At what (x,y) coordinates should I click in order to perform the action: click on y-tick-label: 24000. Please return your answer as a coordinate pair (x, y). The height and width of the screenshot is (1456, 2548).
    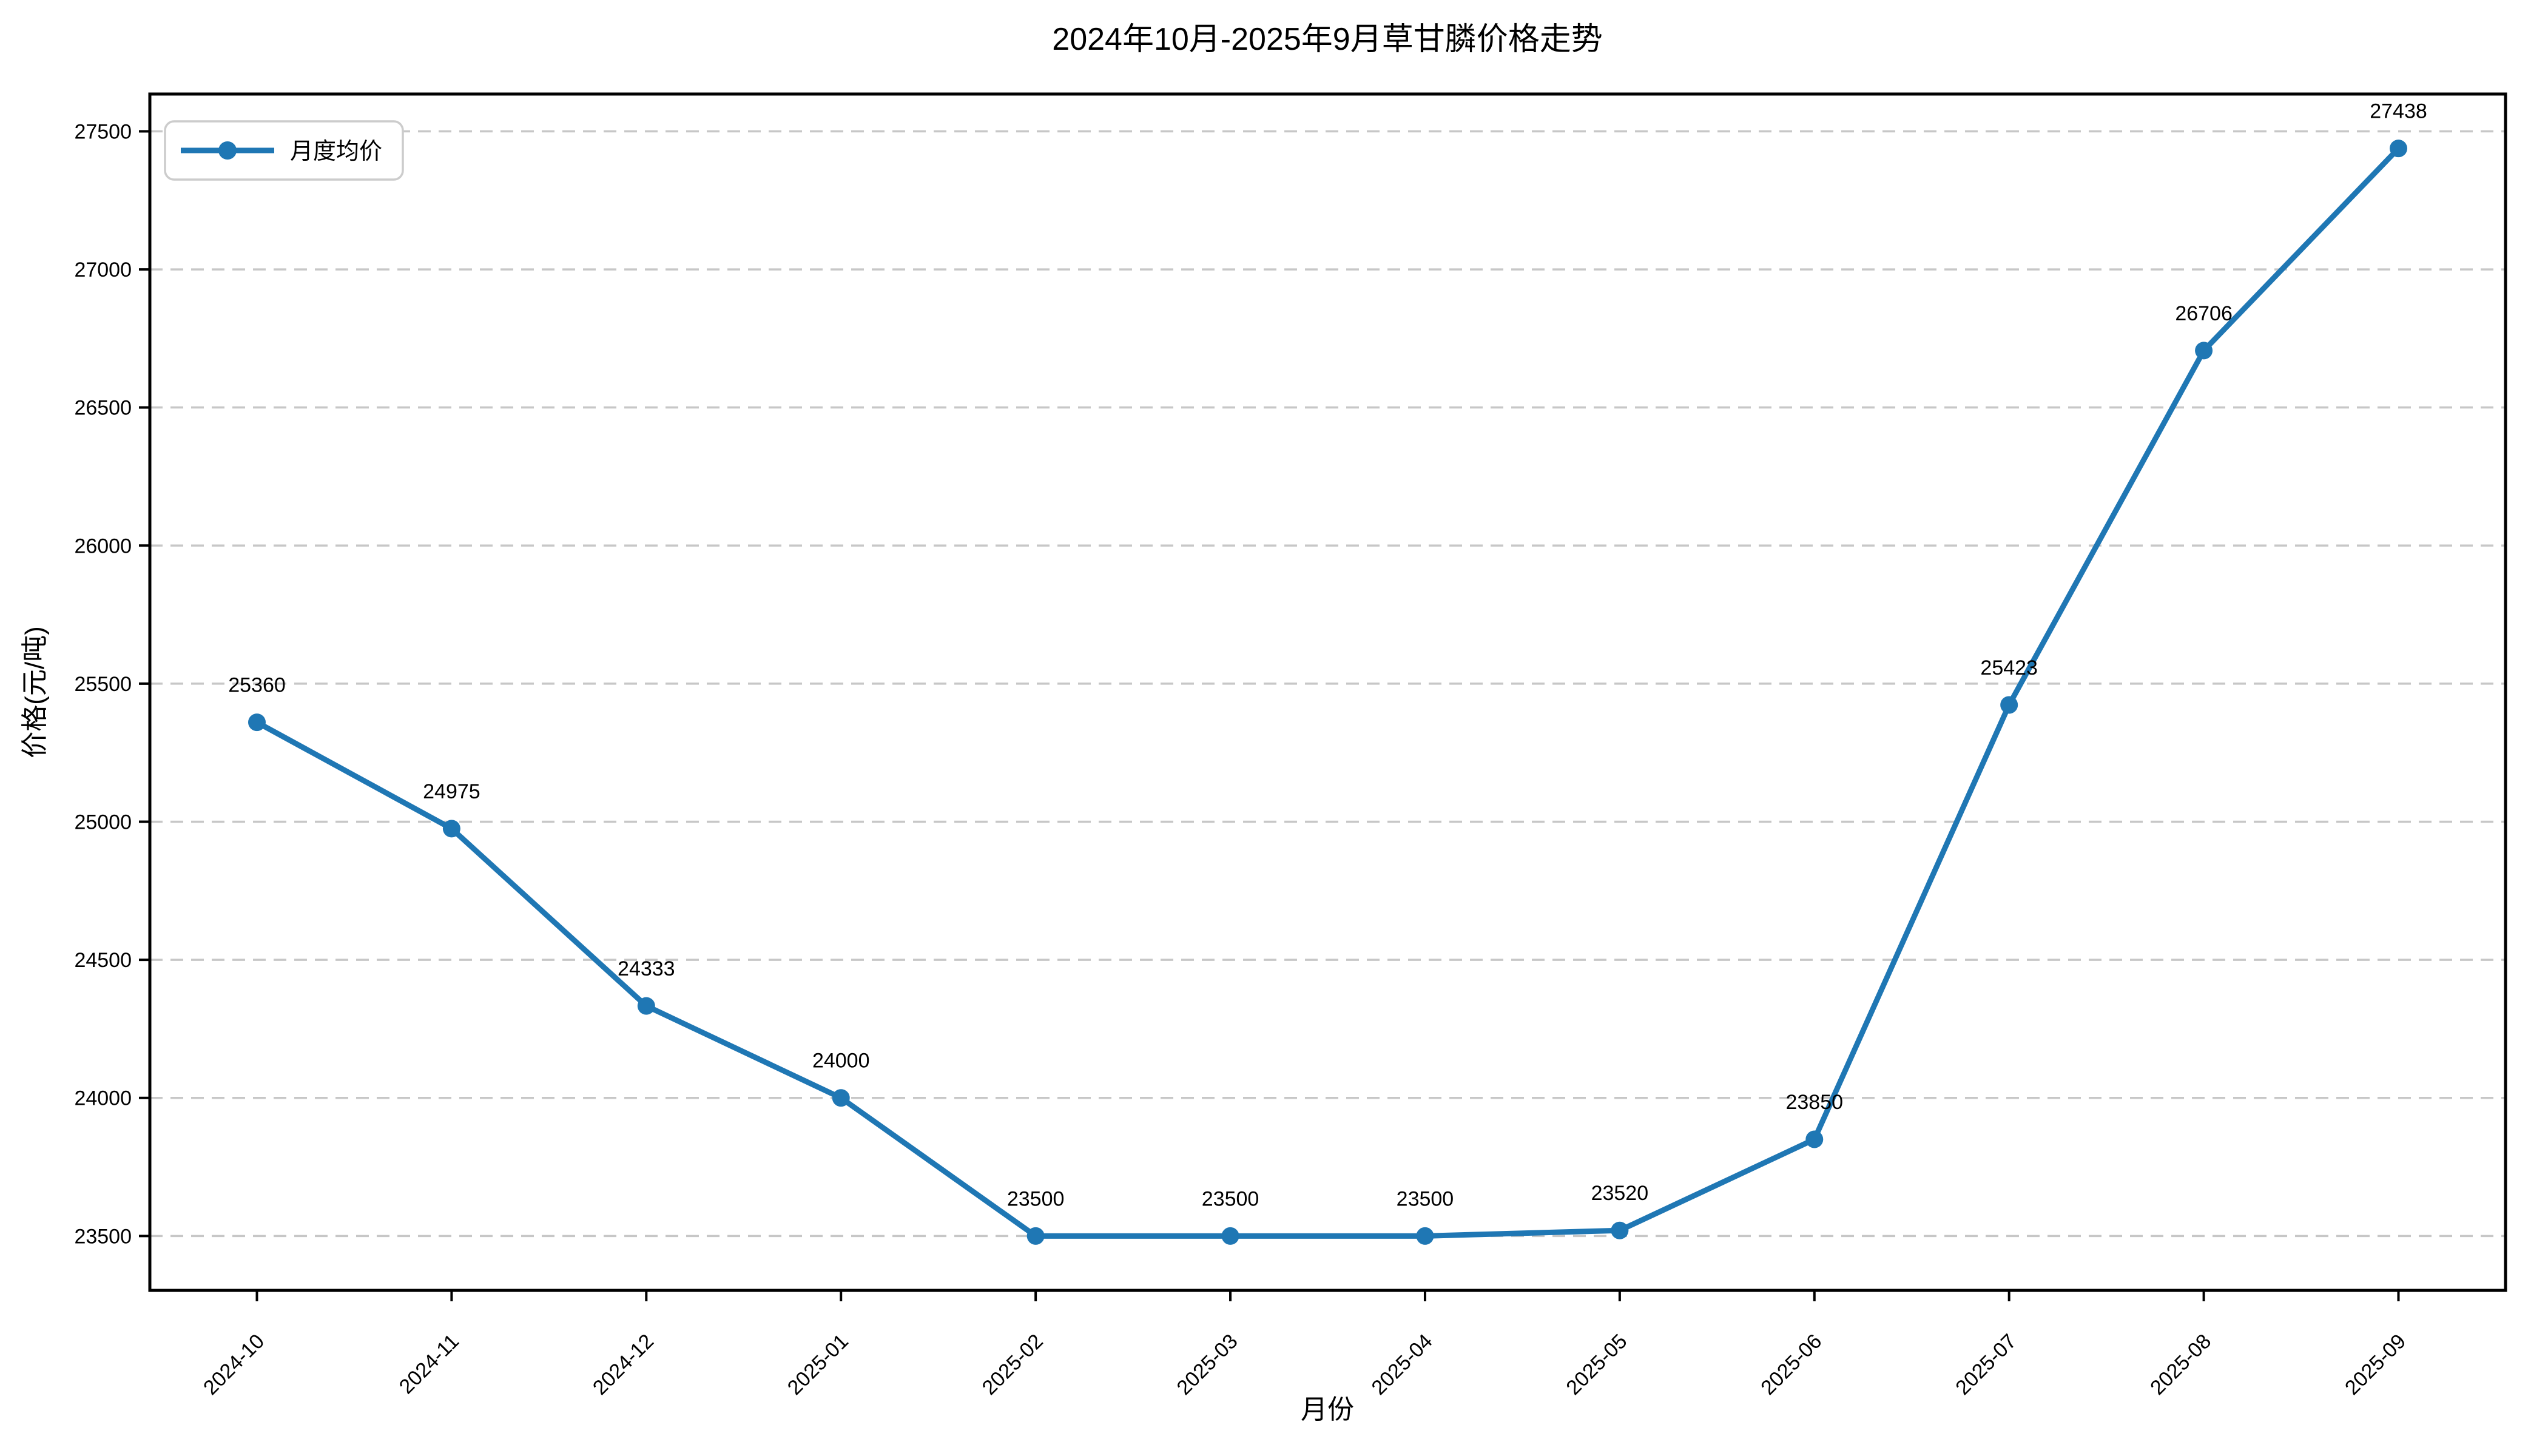
    Looking at the image, I should click on (103, 1098).